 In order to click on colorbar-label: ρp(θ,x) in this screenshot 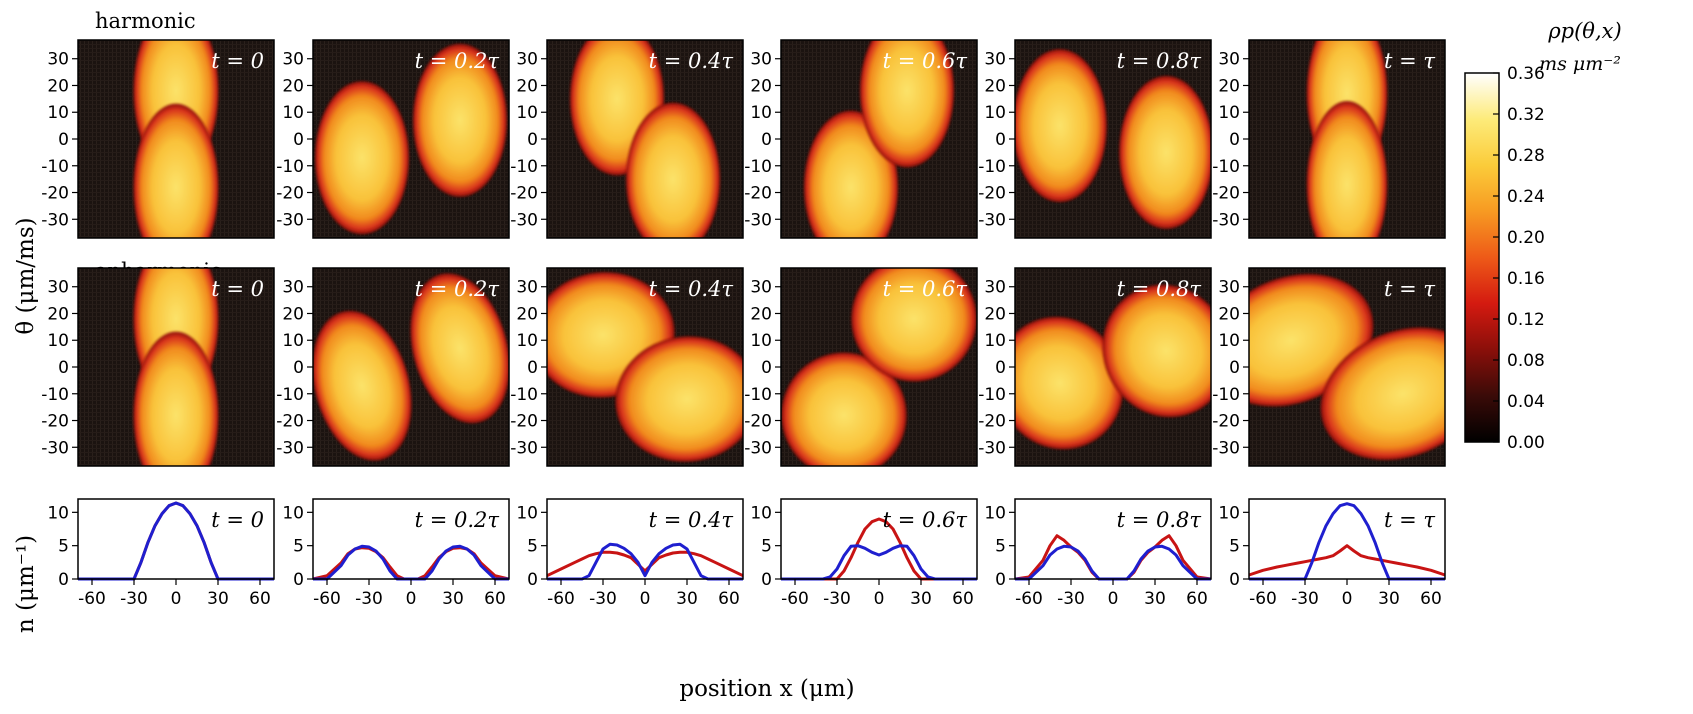, I will do `click(1584, 31)`.